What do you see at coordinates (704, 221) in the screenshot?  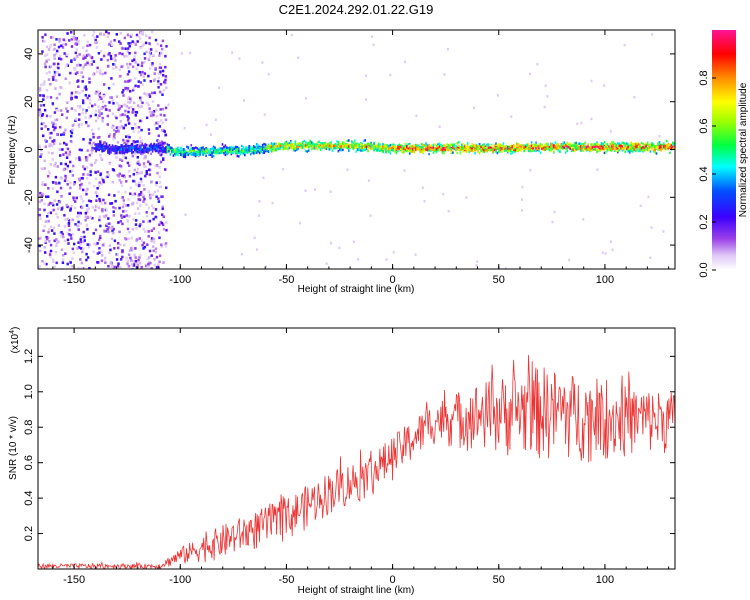 I see `colorbar-tick-label: 0.2` at bounding box center [704, 221].